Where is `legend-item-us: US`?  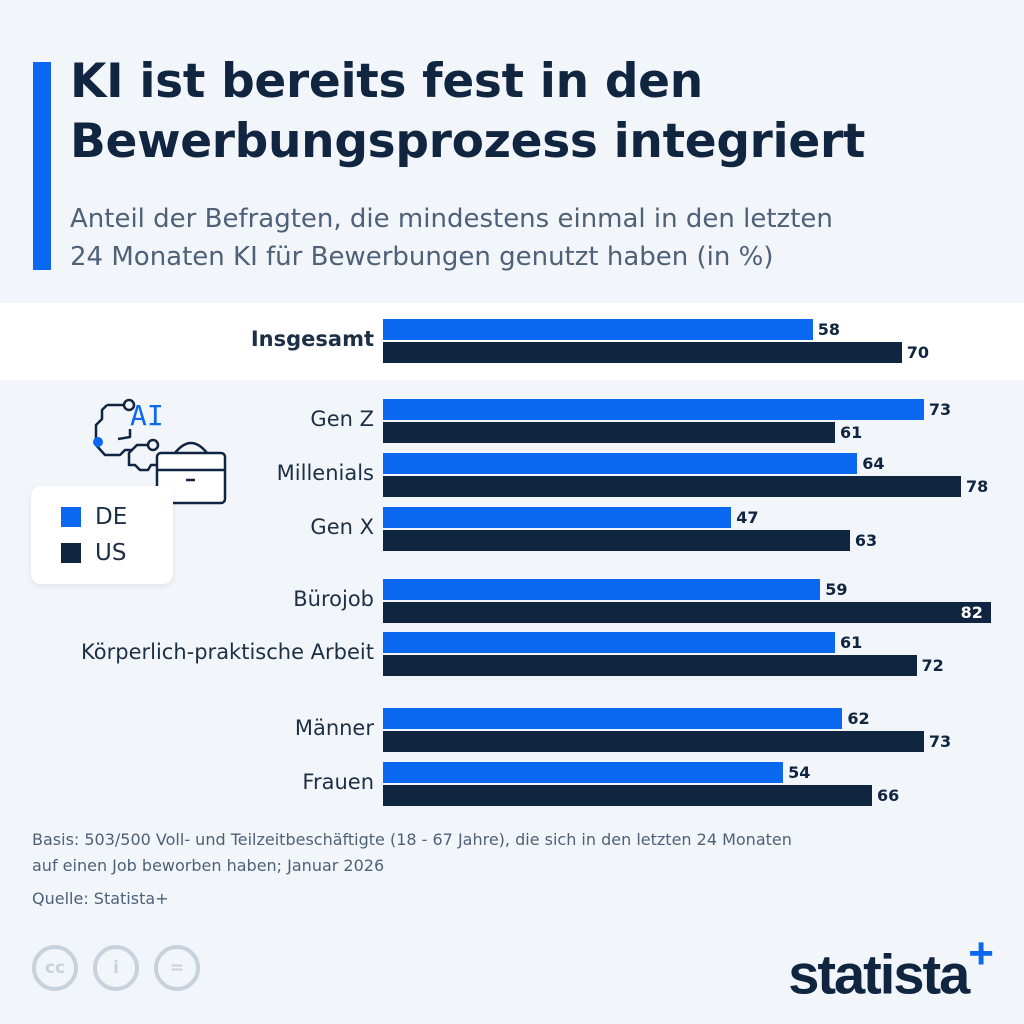
legend-item-us: US is located at coordinates (93, 553).